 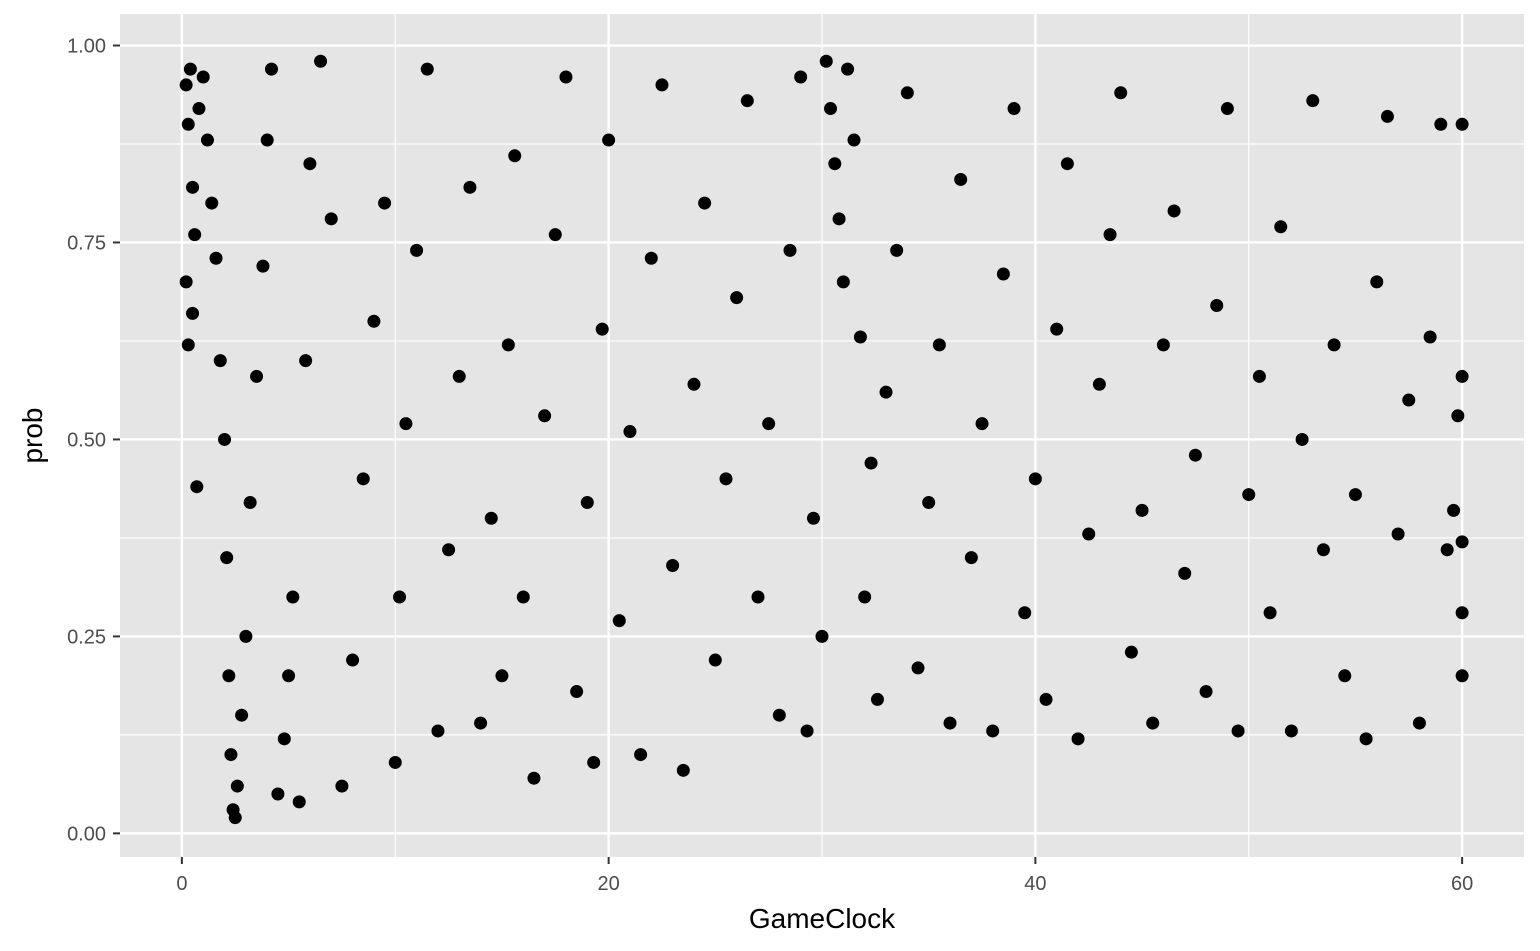 What do you see at coordinates (181, 884) in the screenshot?
I see `x-tick-label: 0` at bounding box center [181, 884].